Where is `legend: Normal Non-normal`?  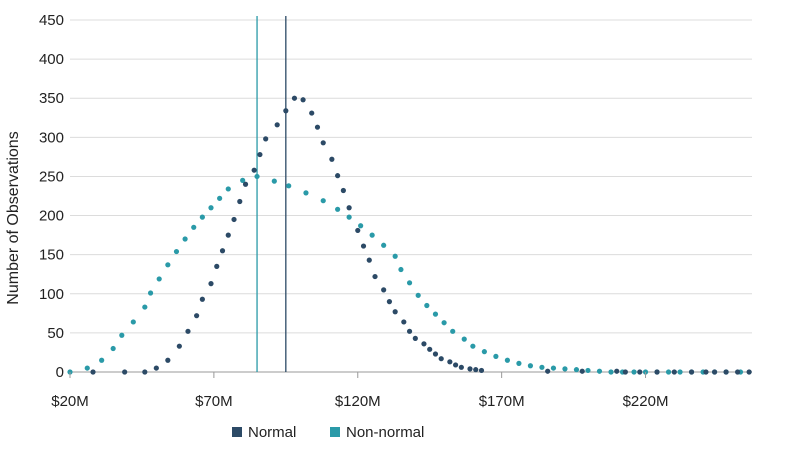
legend: Normal Non-normal is located at coordinates (328, 432).